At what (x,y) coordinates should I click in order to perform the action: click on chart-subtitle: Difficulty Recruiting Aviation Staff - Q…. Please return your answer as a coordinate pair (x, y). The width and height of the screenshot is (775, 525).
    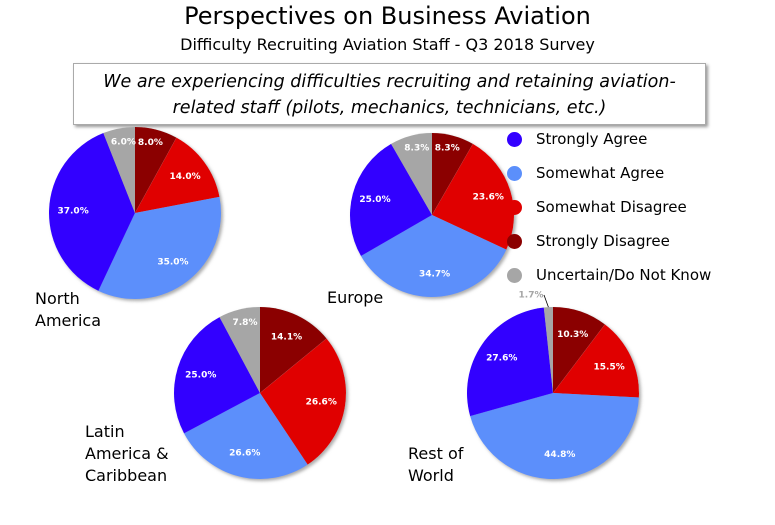
    Looking at the image, I should click on (387, 44).